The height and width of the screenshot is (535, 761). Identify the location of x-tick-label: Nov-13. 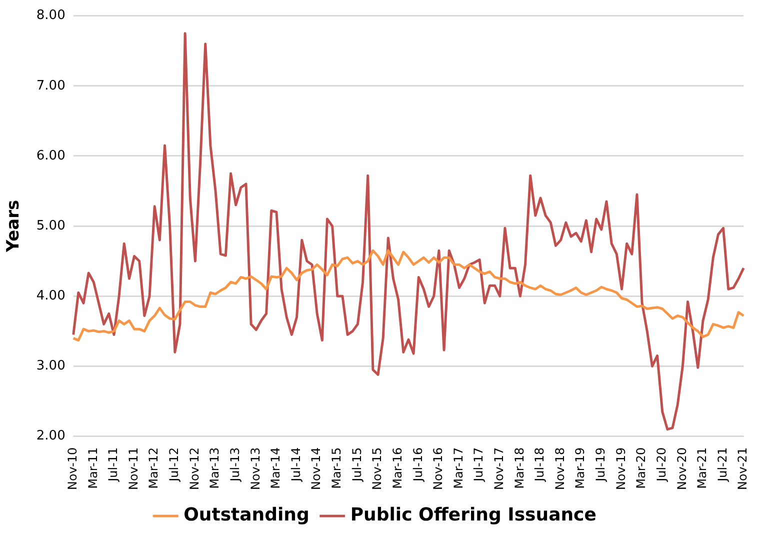
(255, 468).